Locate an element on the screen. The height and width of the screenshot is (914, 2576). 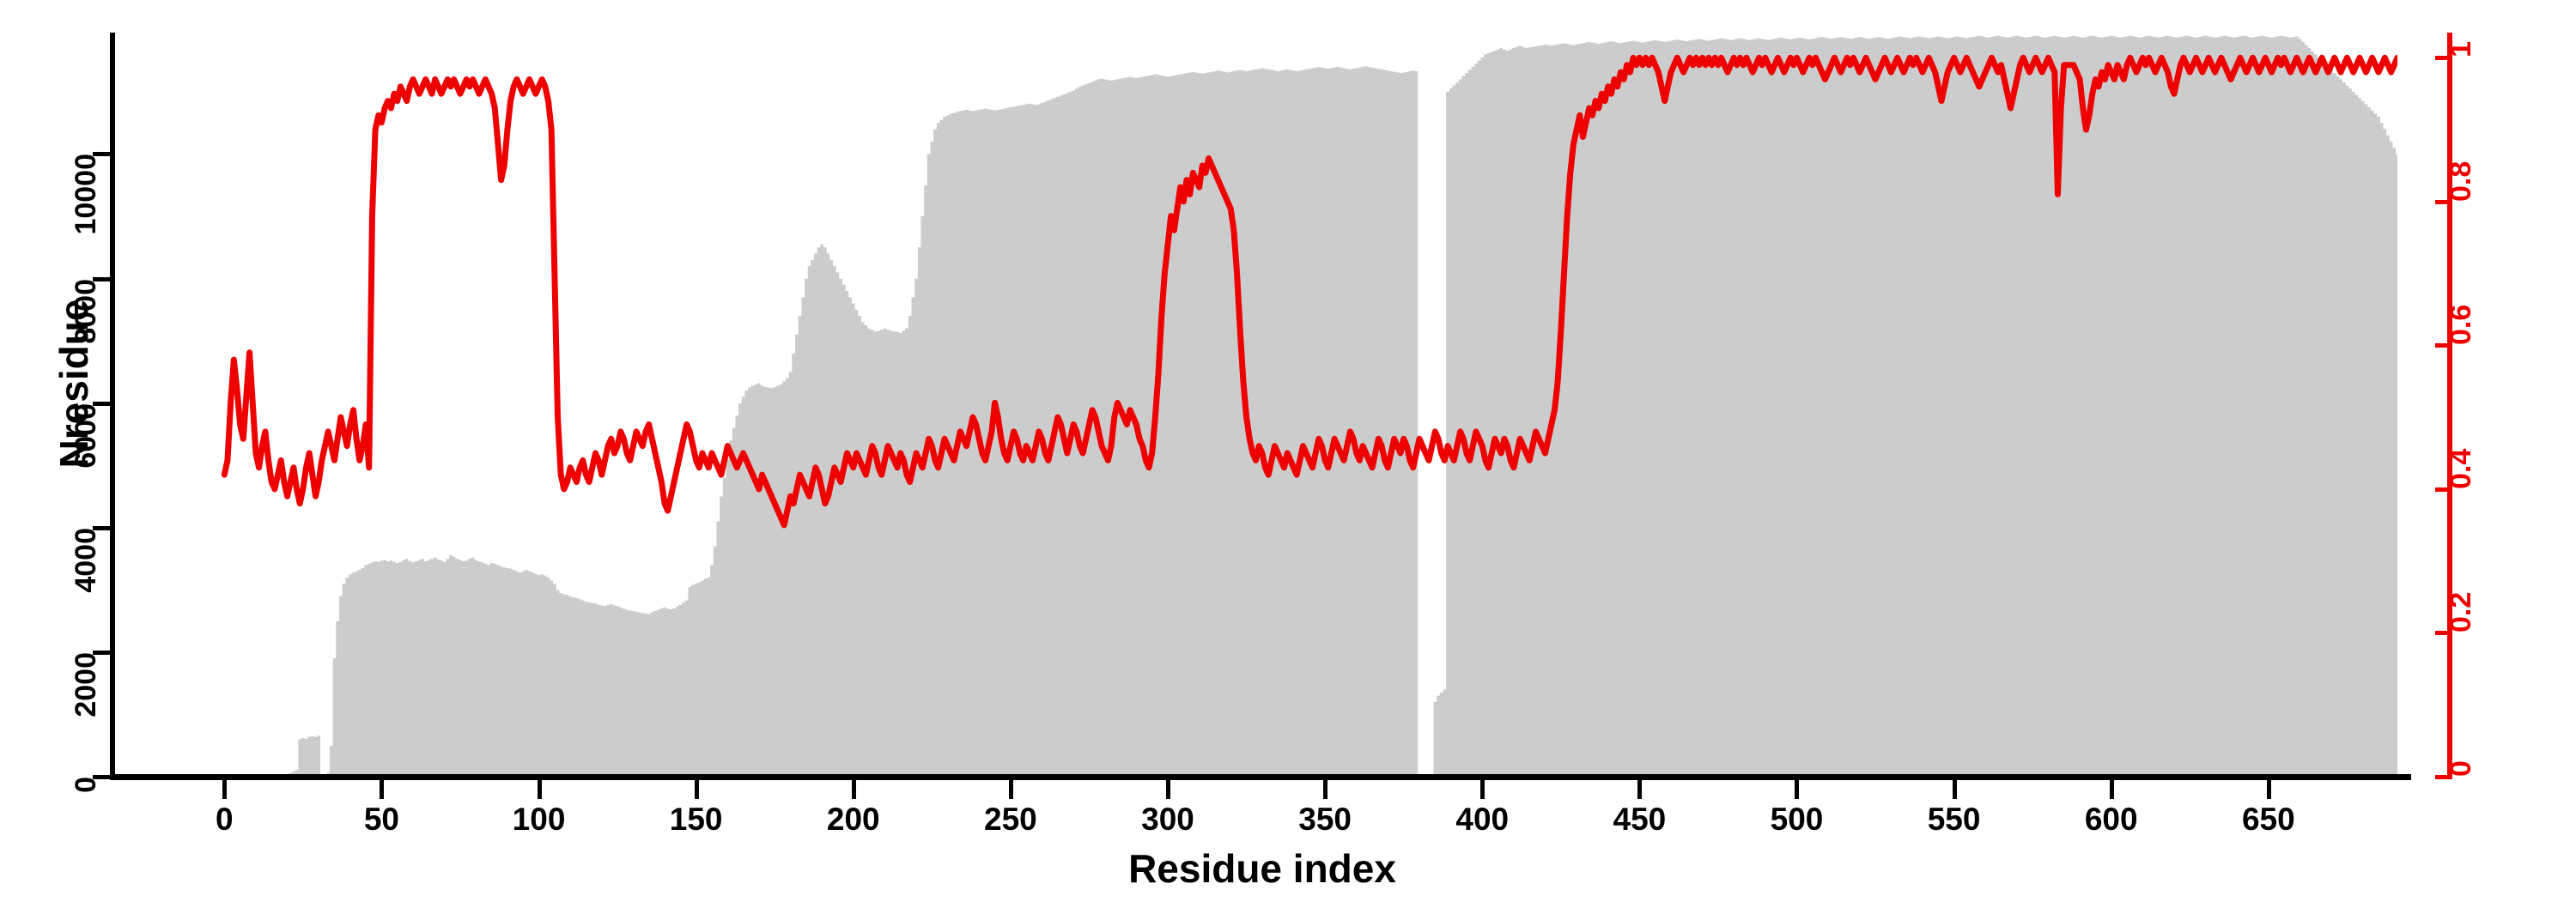
bottom-tick-label-5: 250 is located at coordinates (1010, 819).